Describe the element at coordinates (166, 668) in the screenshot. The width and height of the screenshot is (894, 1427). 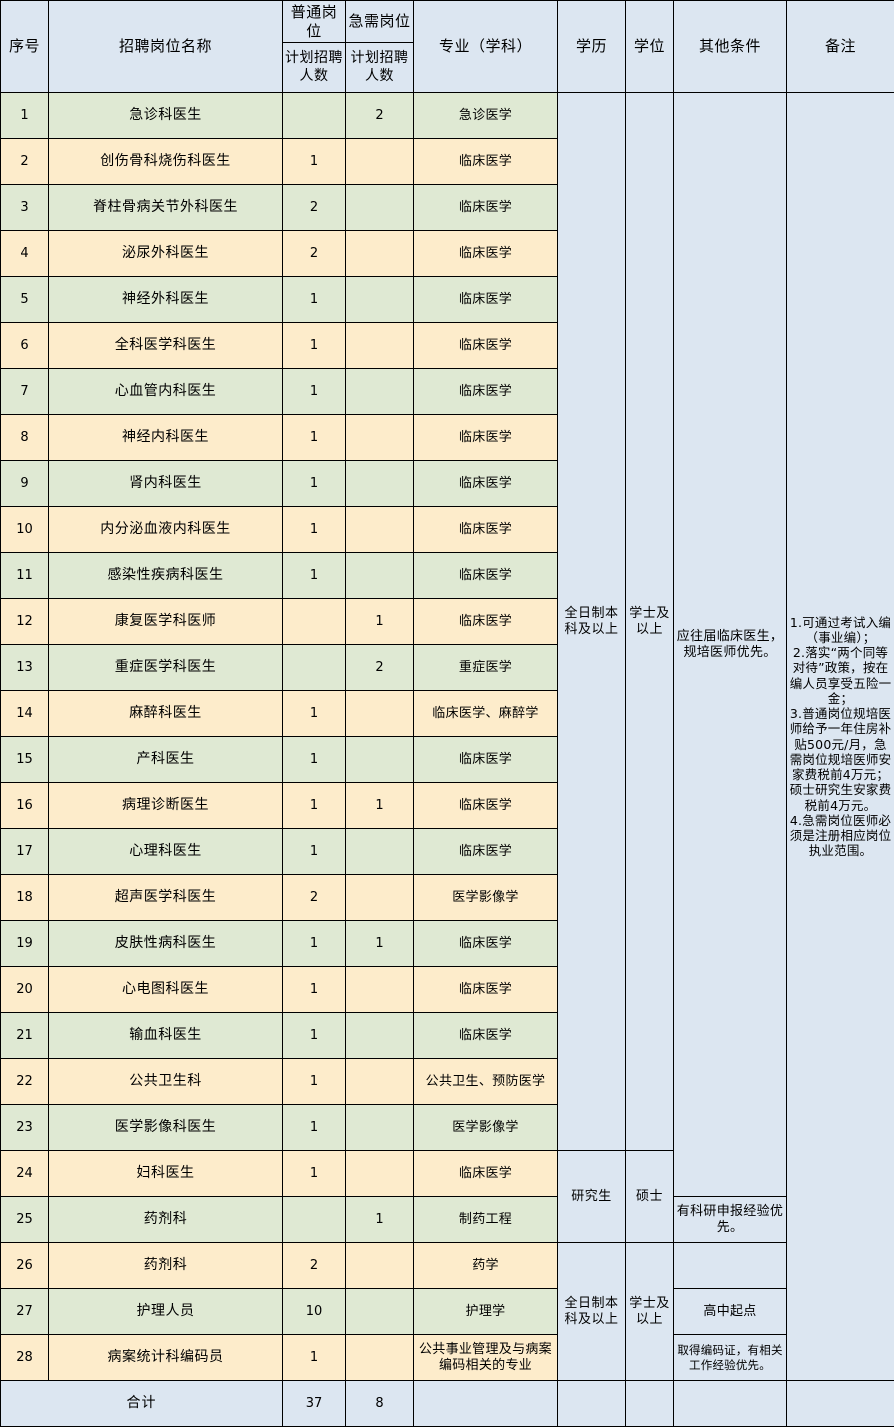
I see `row-post-name: 重症医学科医生` at that location.